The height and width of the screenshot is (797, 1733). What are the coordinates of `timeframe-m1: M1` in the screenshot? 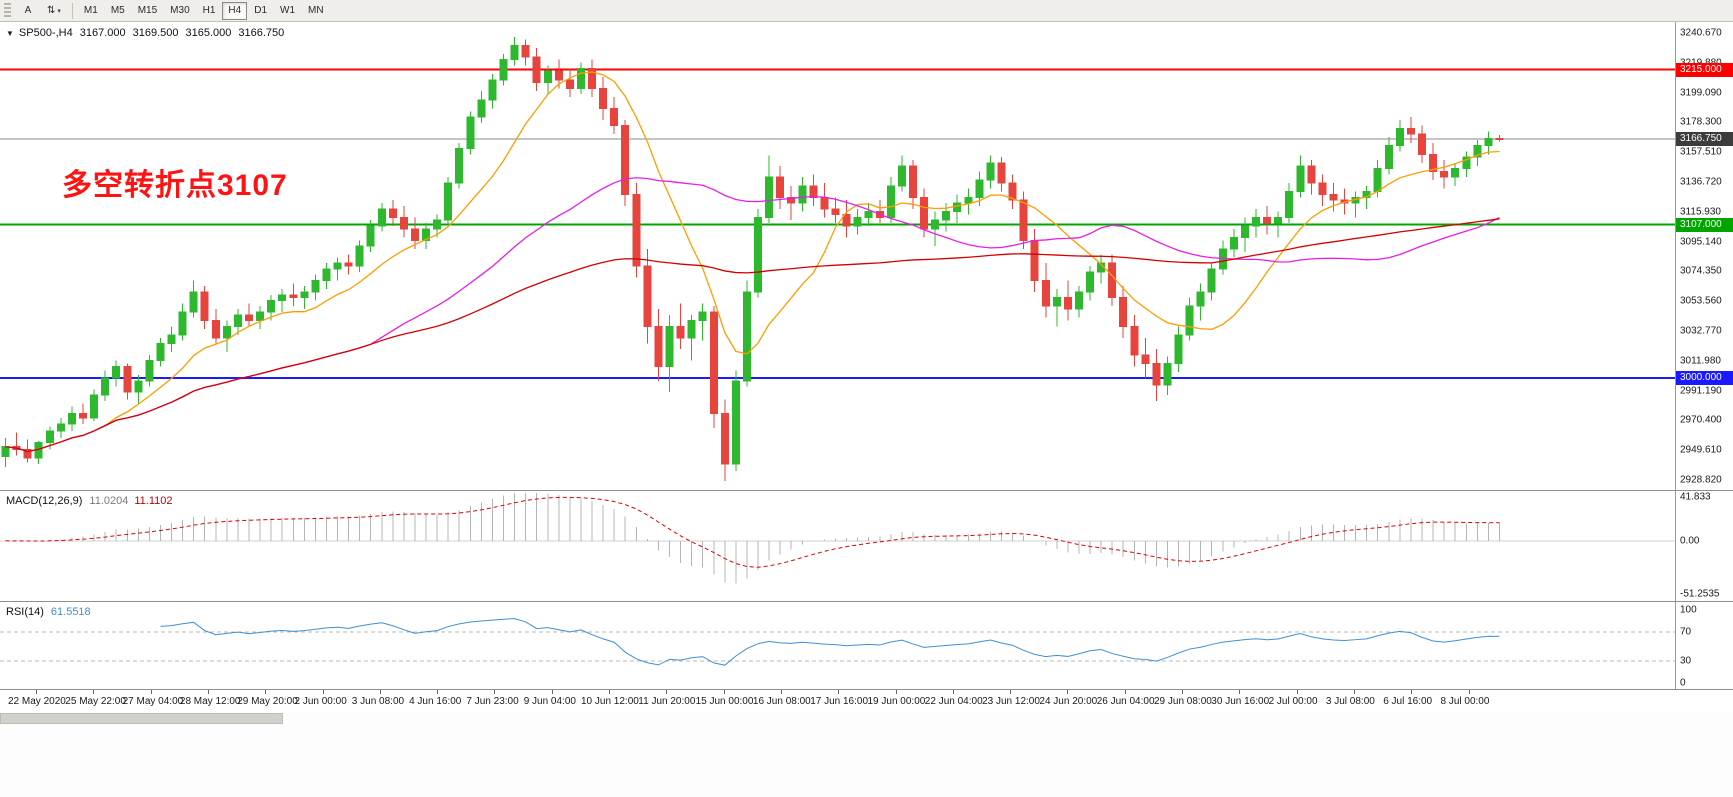 It's located at (91, 11).